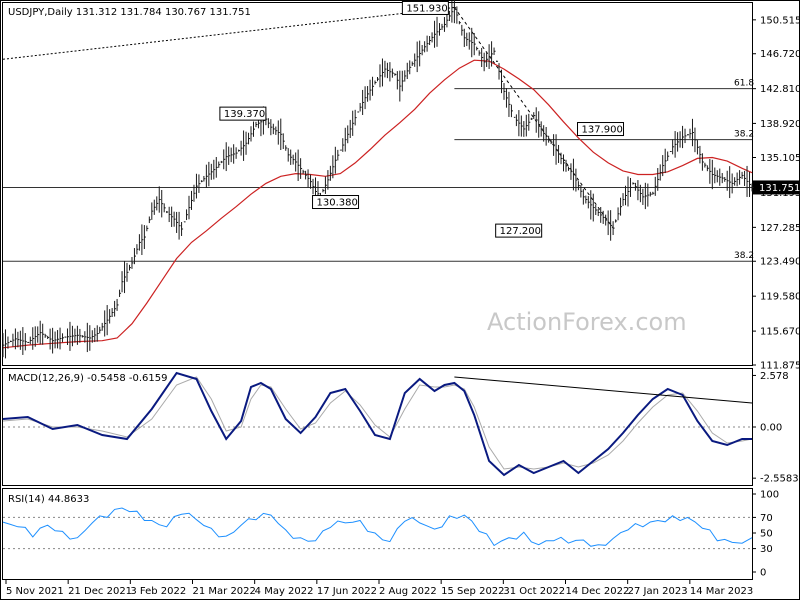  Describe the element at coordinates (780, 158) in the screenshot. I see `price-y-tick-label: 135.105` at that location.